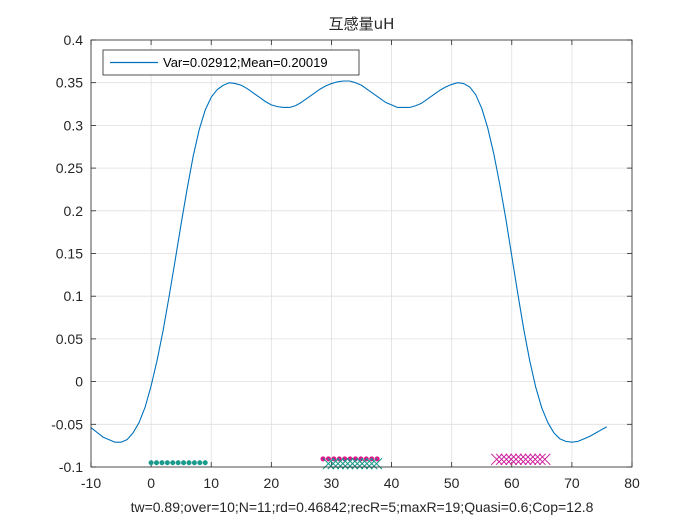 This screenshot has height=525, width=700. I want to click on x-tick-label: 80, so click(632, 483).